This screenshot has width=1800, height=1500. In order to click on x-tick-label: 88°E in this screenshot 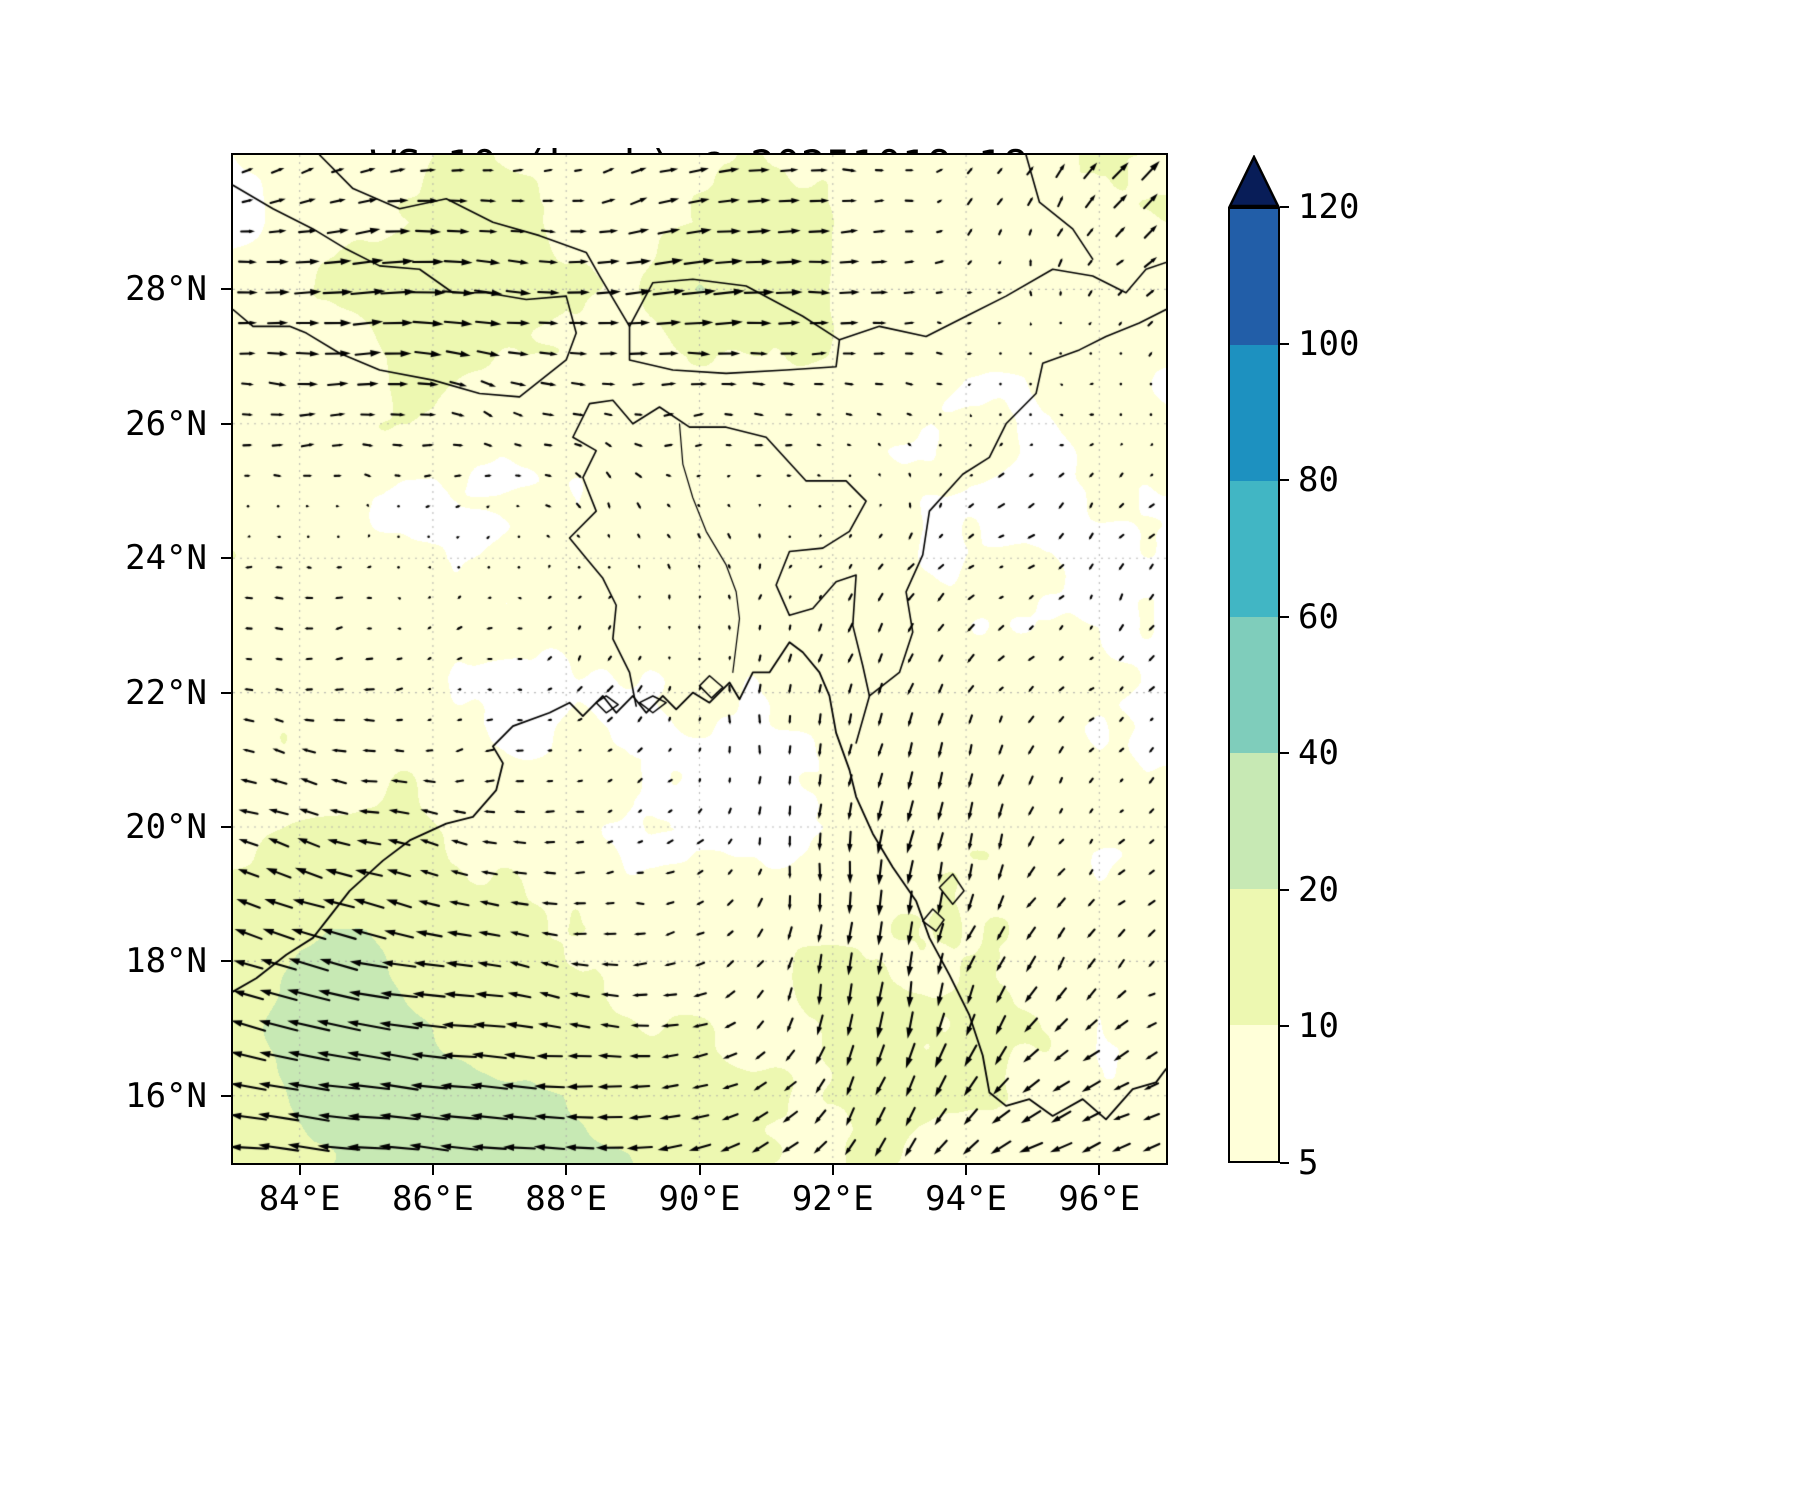, I will do `click(566, 1199)`.